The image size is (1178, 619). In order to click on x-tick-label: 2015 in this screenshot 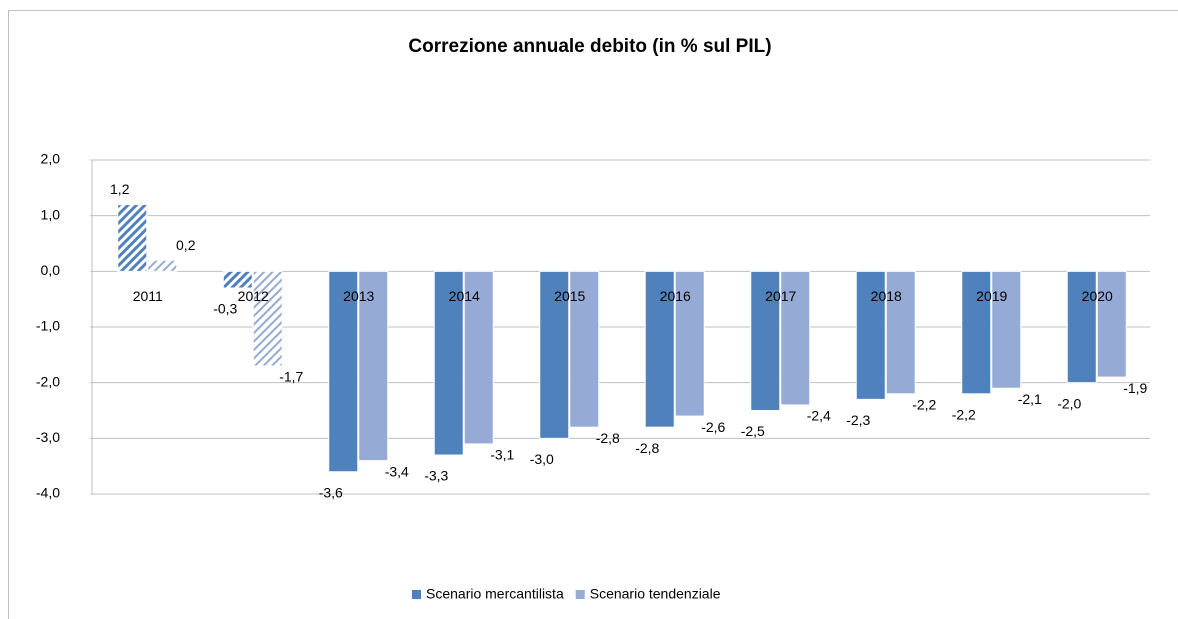, I will do `click(569, 296)`.